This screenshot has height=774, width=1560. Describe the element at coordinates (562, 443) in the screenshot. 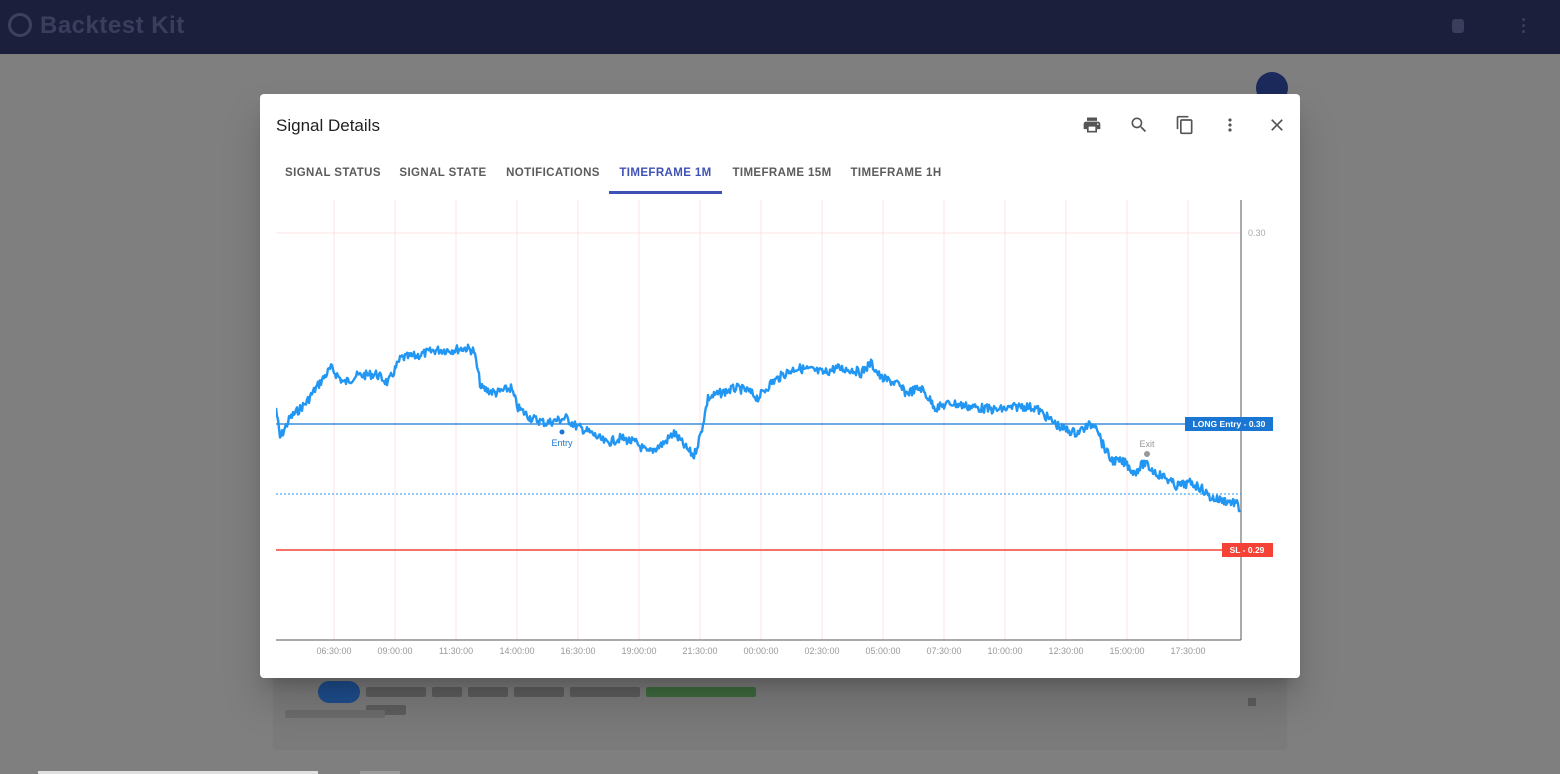

I see `entry-marker-label: Entry` at that location.